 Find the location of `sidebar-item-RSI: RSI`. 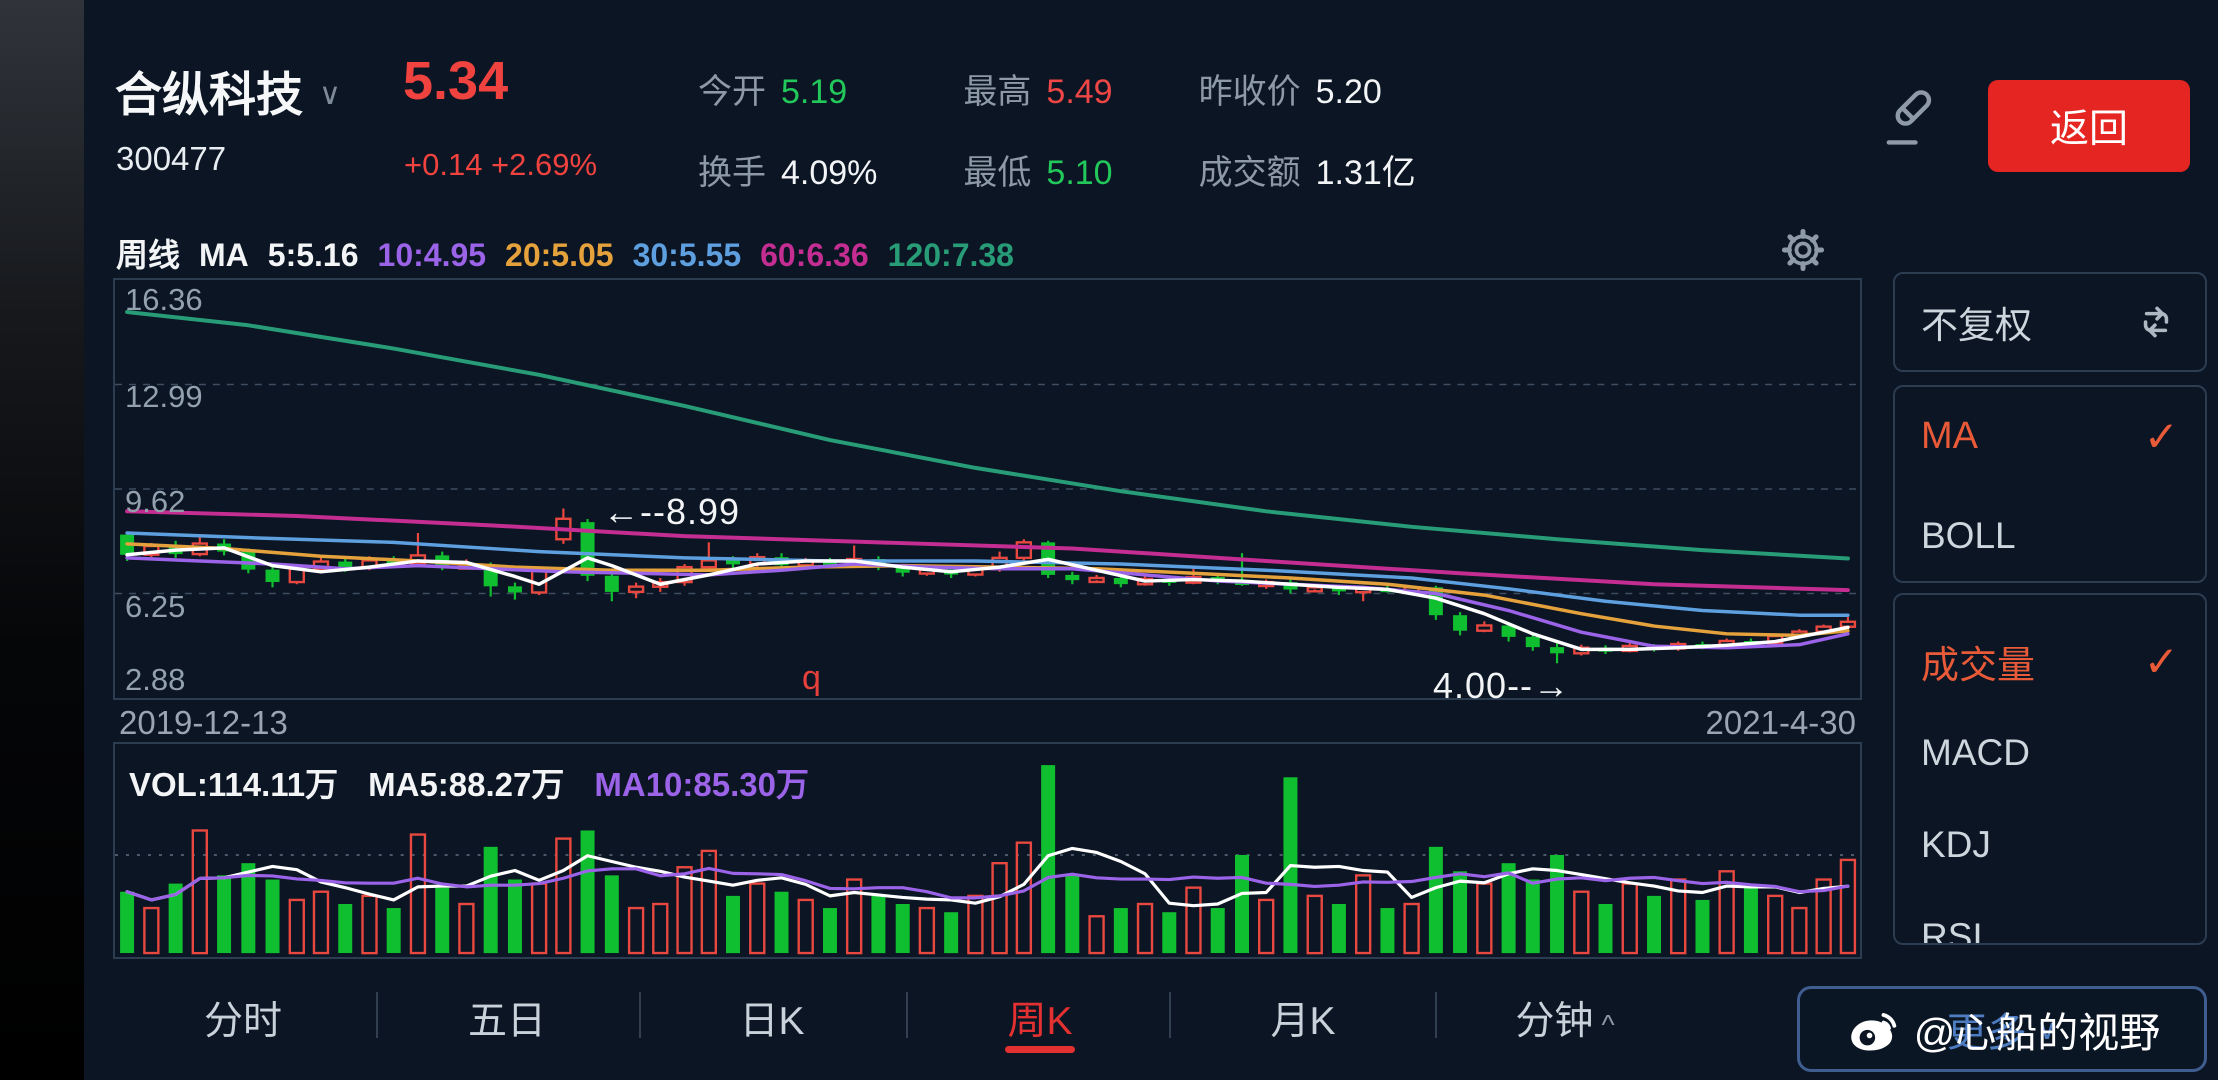

sidebar-item-RSI: RSI is located at coordinates (2050, 918).